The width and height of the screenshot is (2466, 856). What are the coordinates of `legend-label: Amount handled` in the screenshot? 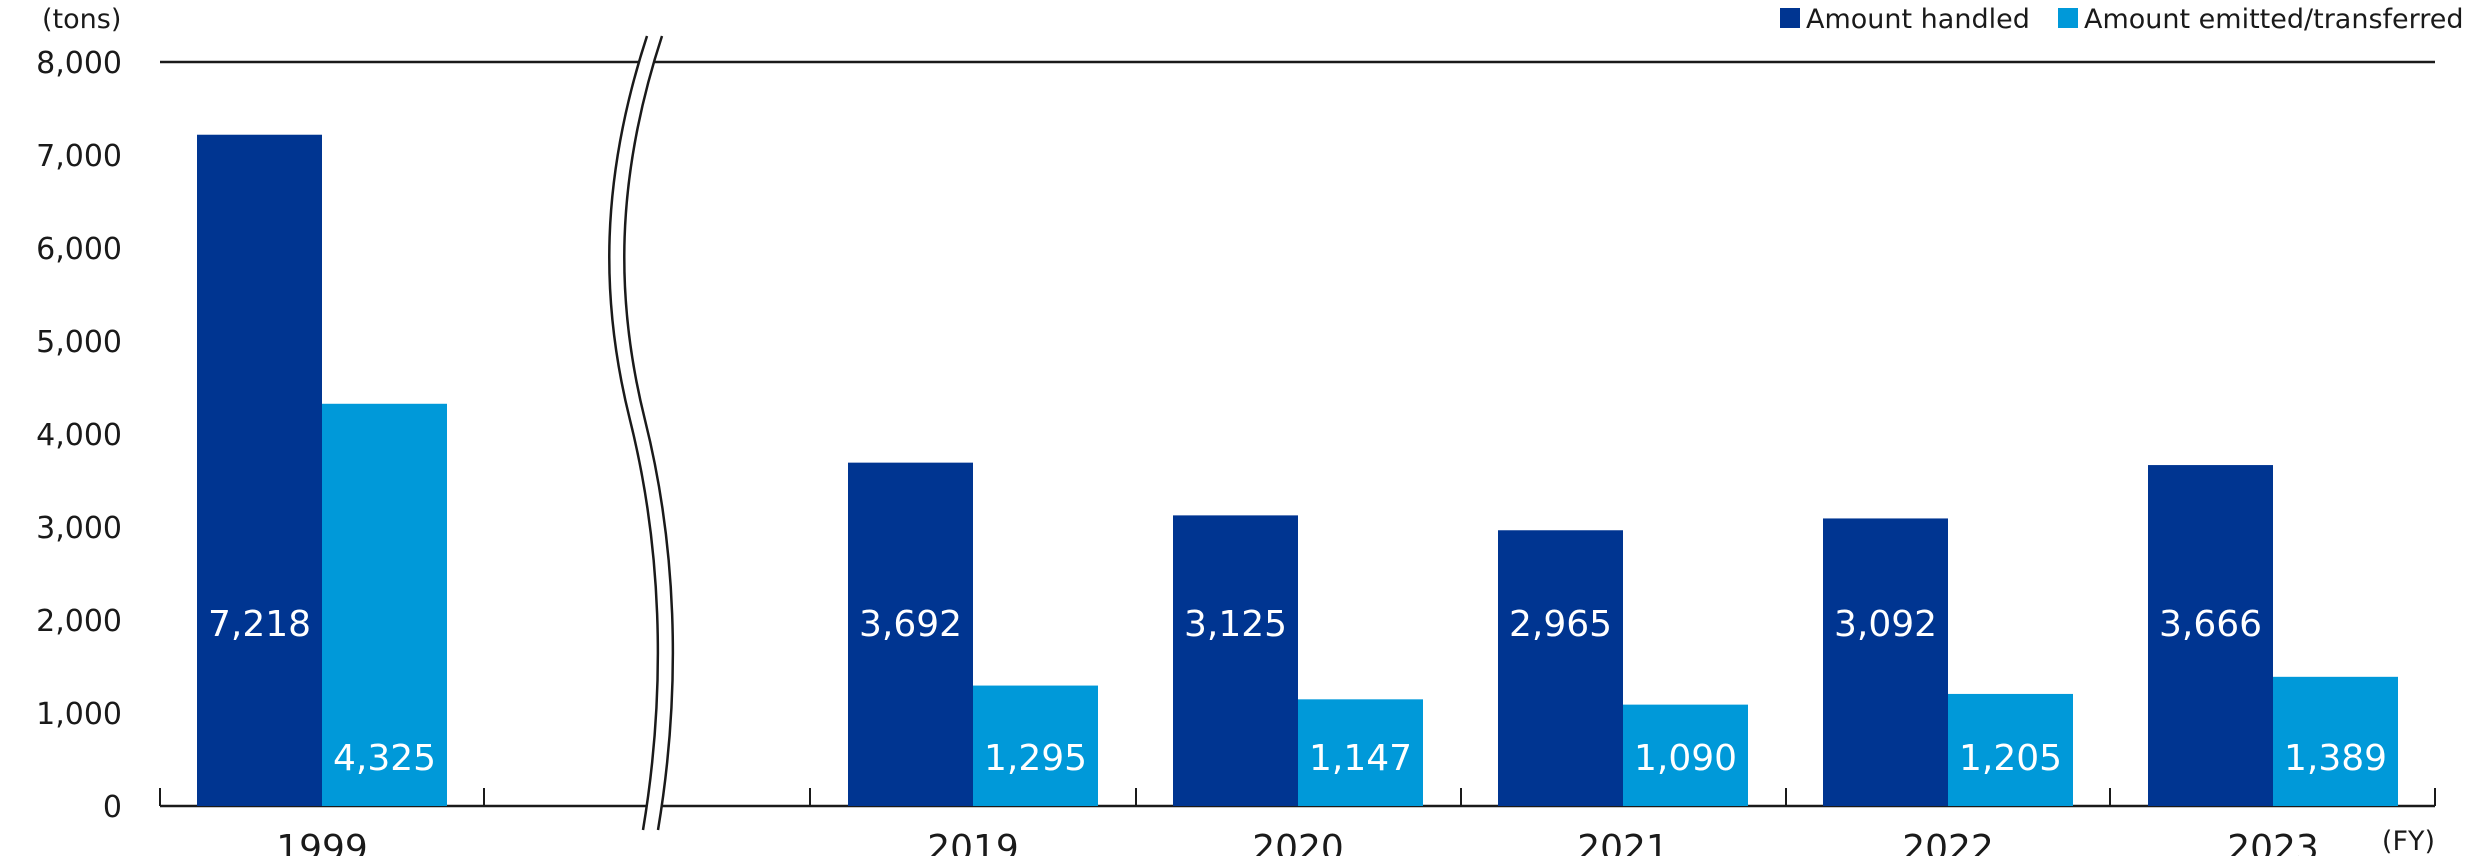 It's located at (1918, 19).